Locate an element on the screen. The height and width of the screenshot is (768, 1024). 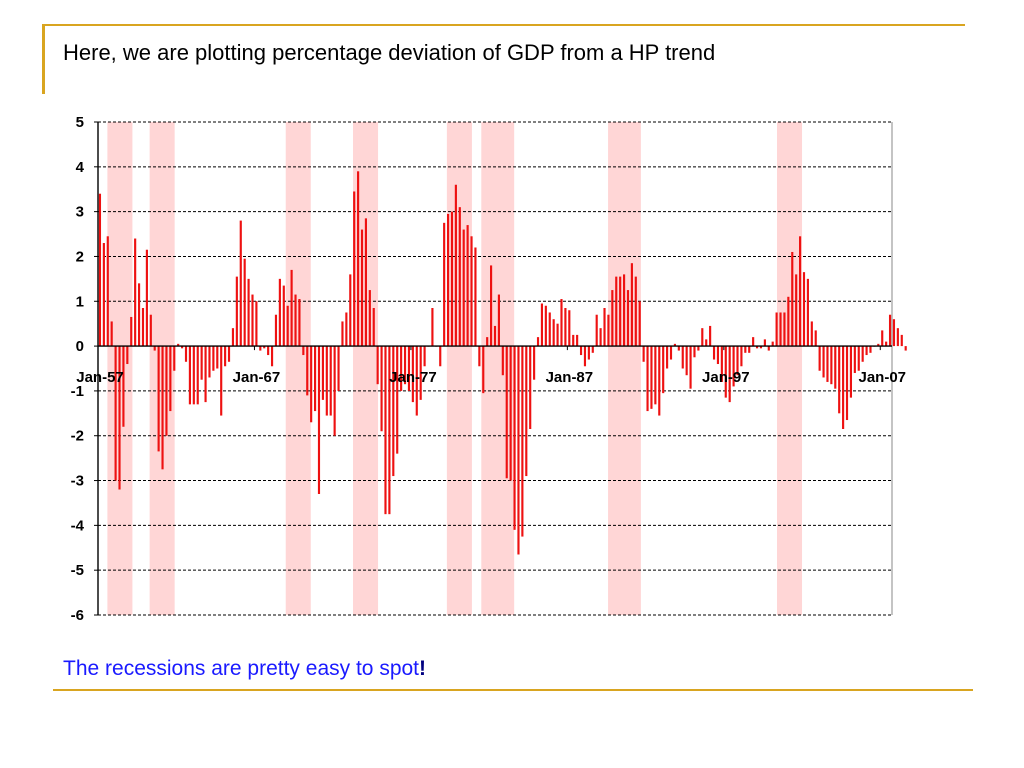
x-tick-label: Jan-57 is located at coordinates (100, 377).